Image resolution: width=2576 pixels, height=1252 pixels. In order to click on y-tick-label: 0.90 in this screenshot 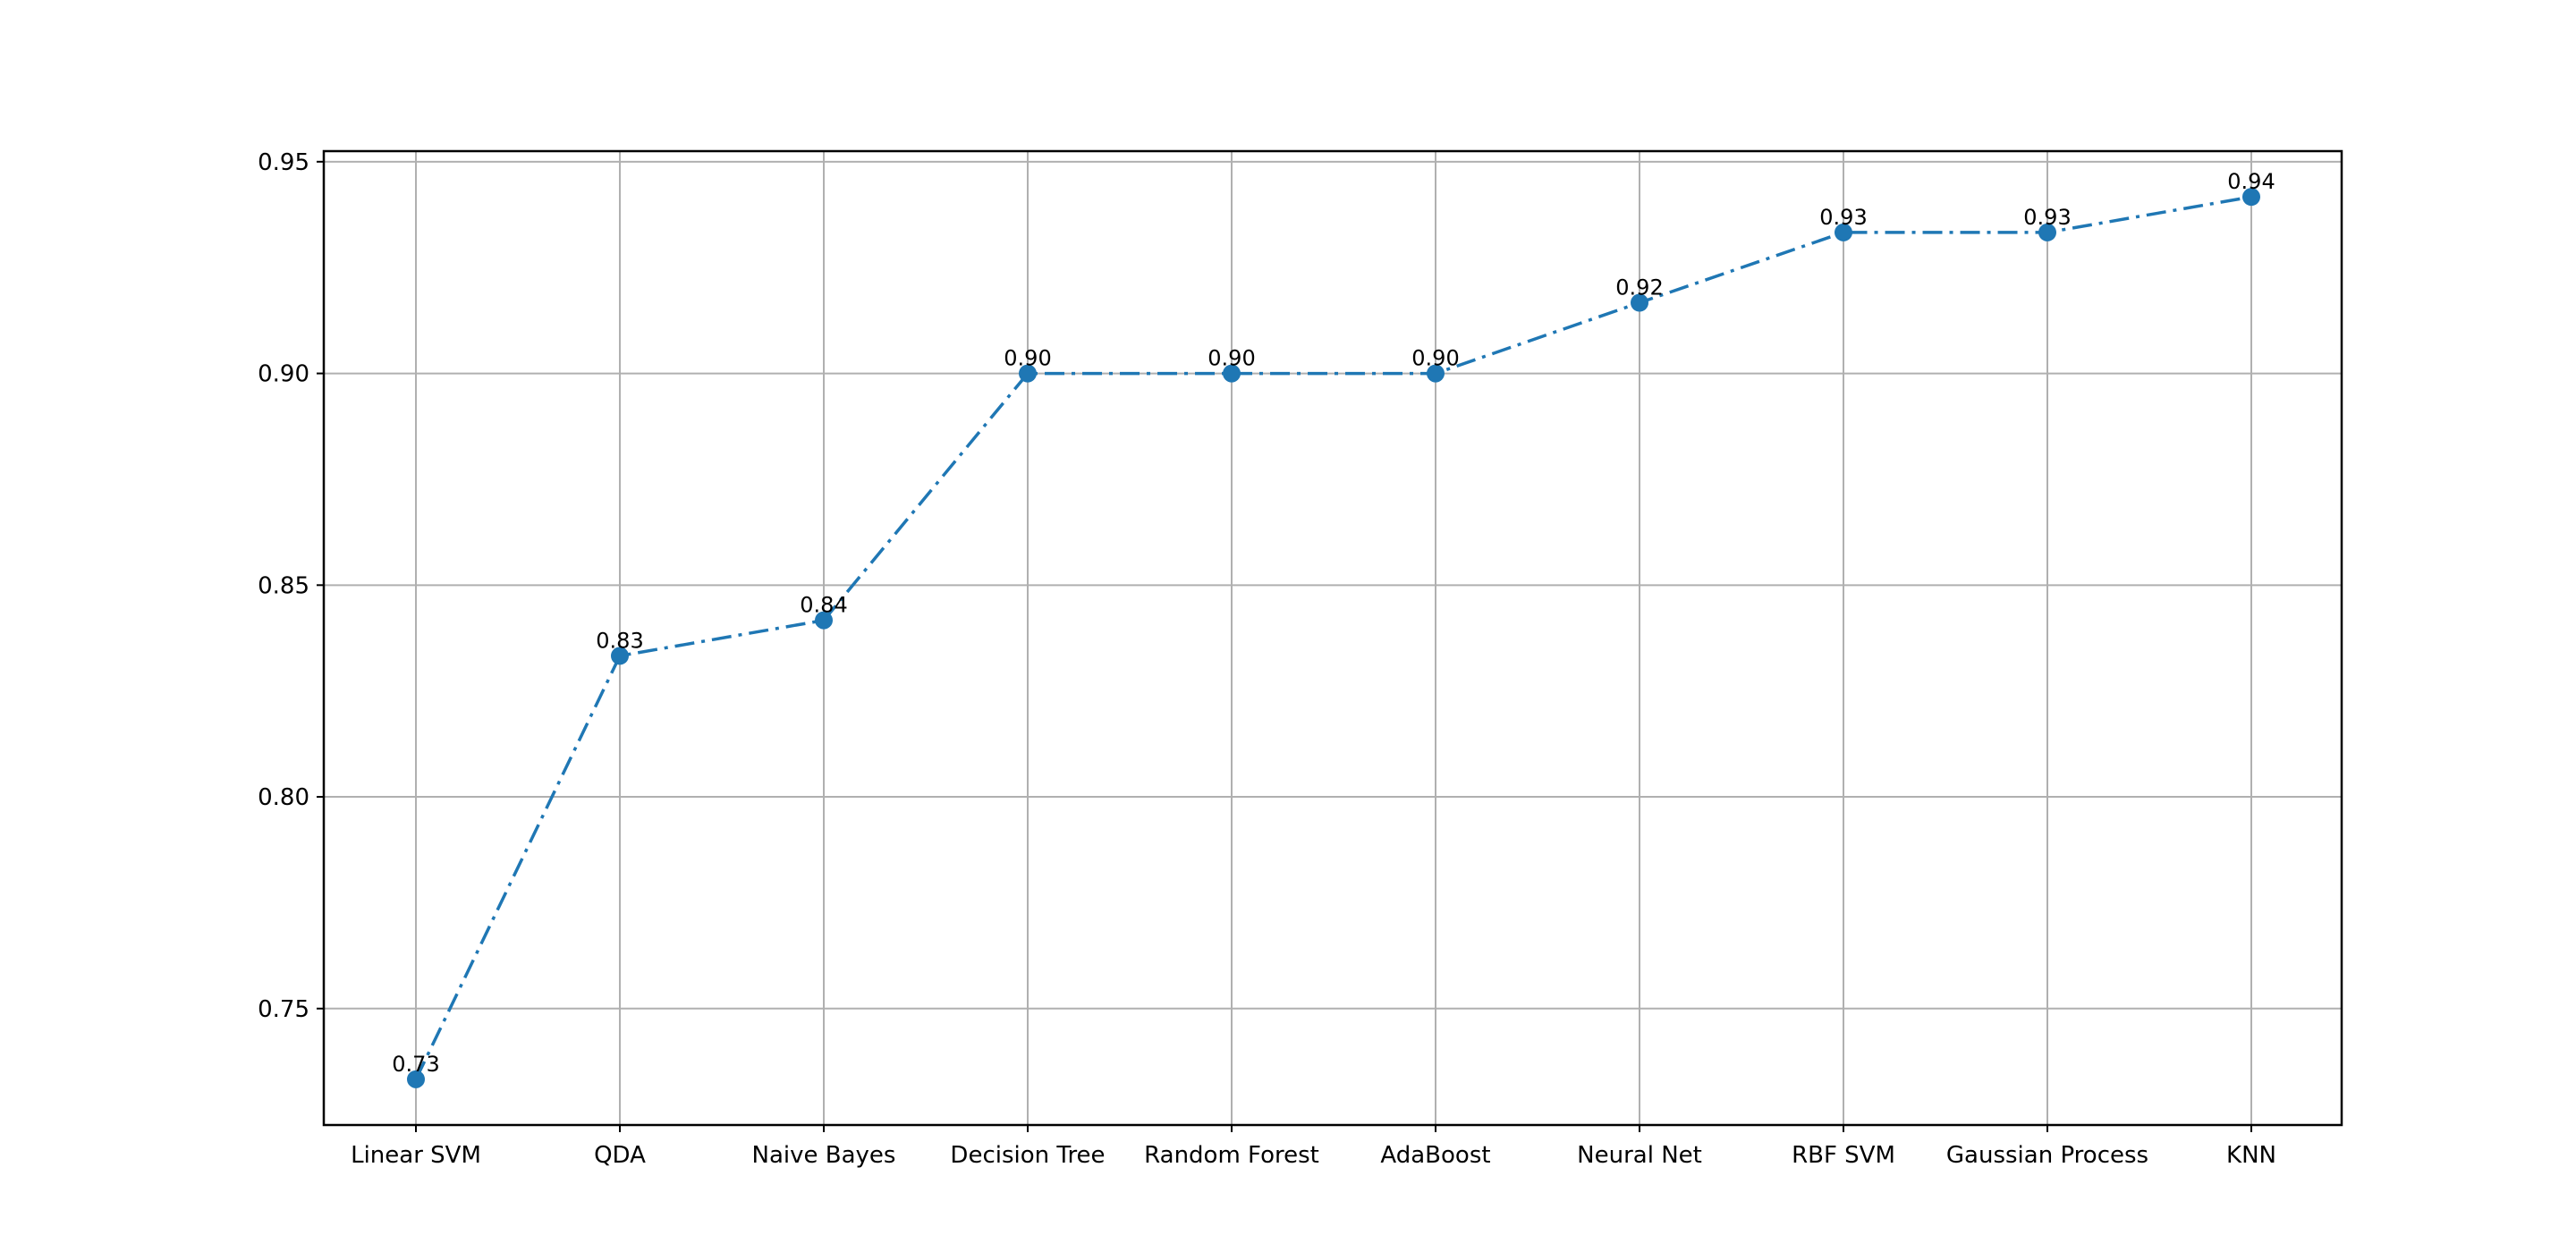, I will do `click(283, 375)`.